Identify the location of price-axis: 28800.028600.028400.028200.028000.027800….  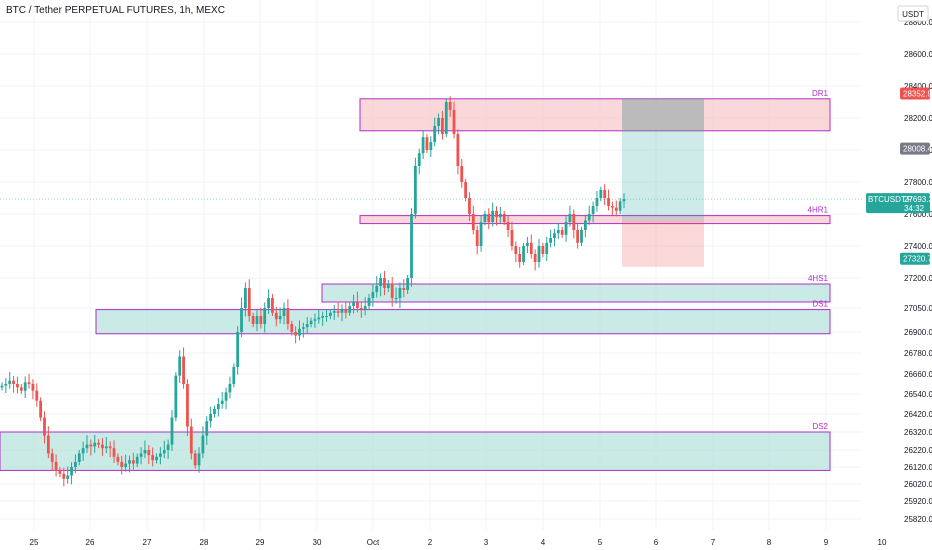
(897, 275).